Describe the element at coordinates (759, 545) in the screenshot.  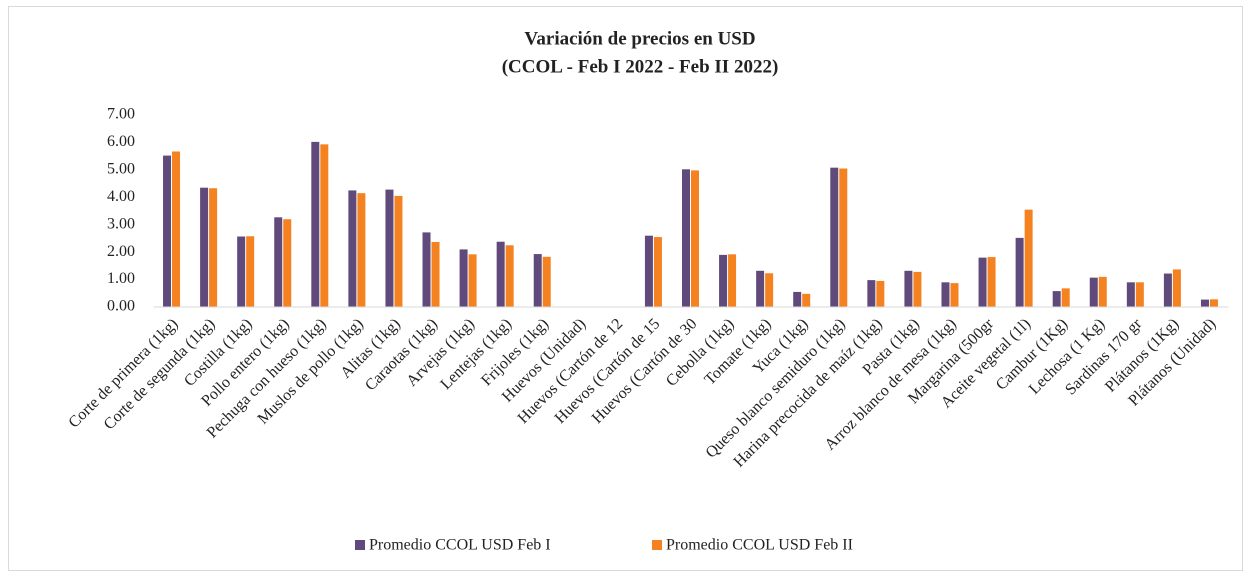
I see `legend-label: Promedio CCOL USD Feb II` at that location.